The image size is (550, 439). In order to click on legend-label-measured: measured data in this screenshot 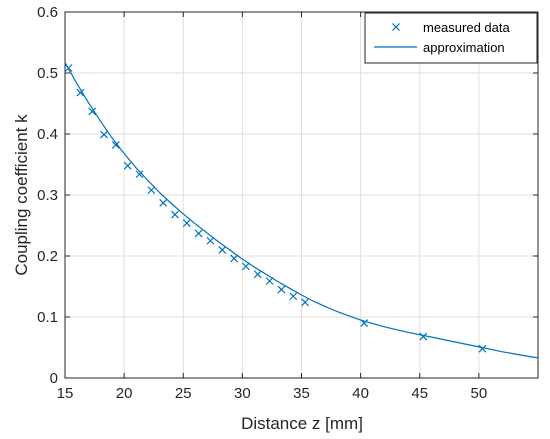, I will do `click(466, 27)`.